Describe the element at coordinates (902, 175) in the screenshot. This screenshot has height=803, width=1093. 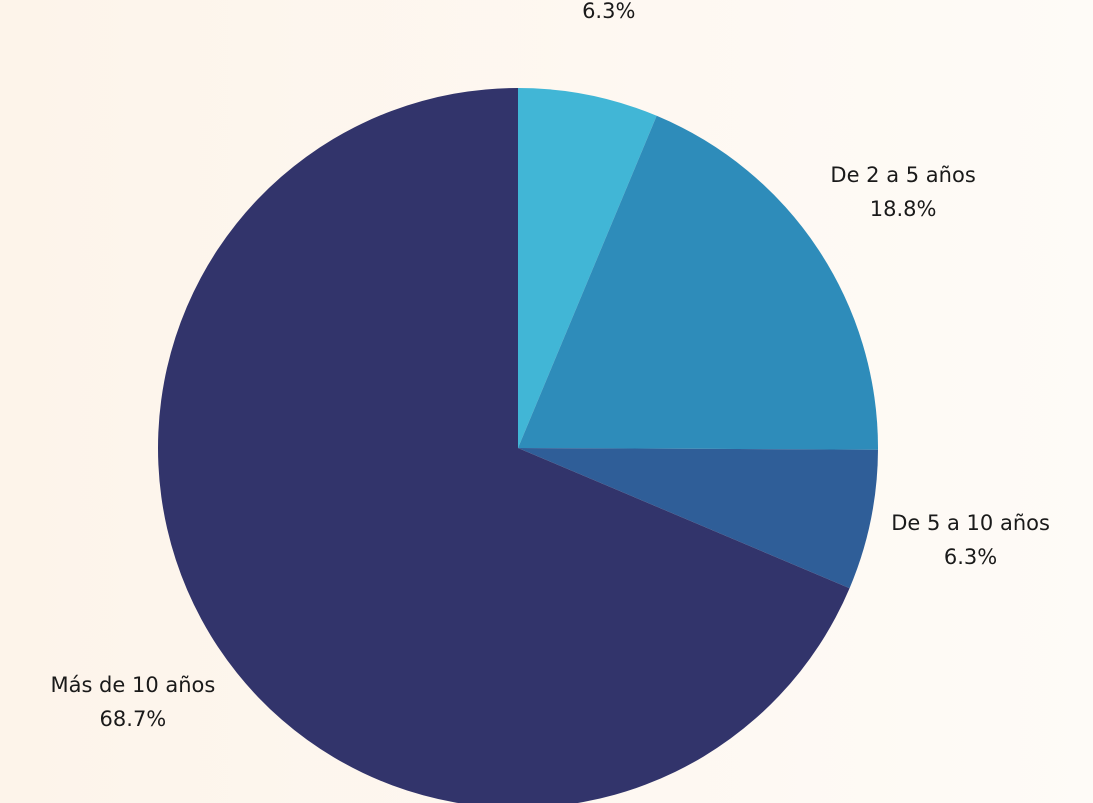
I see `slice-label: De 2 a 5 años` at that location.